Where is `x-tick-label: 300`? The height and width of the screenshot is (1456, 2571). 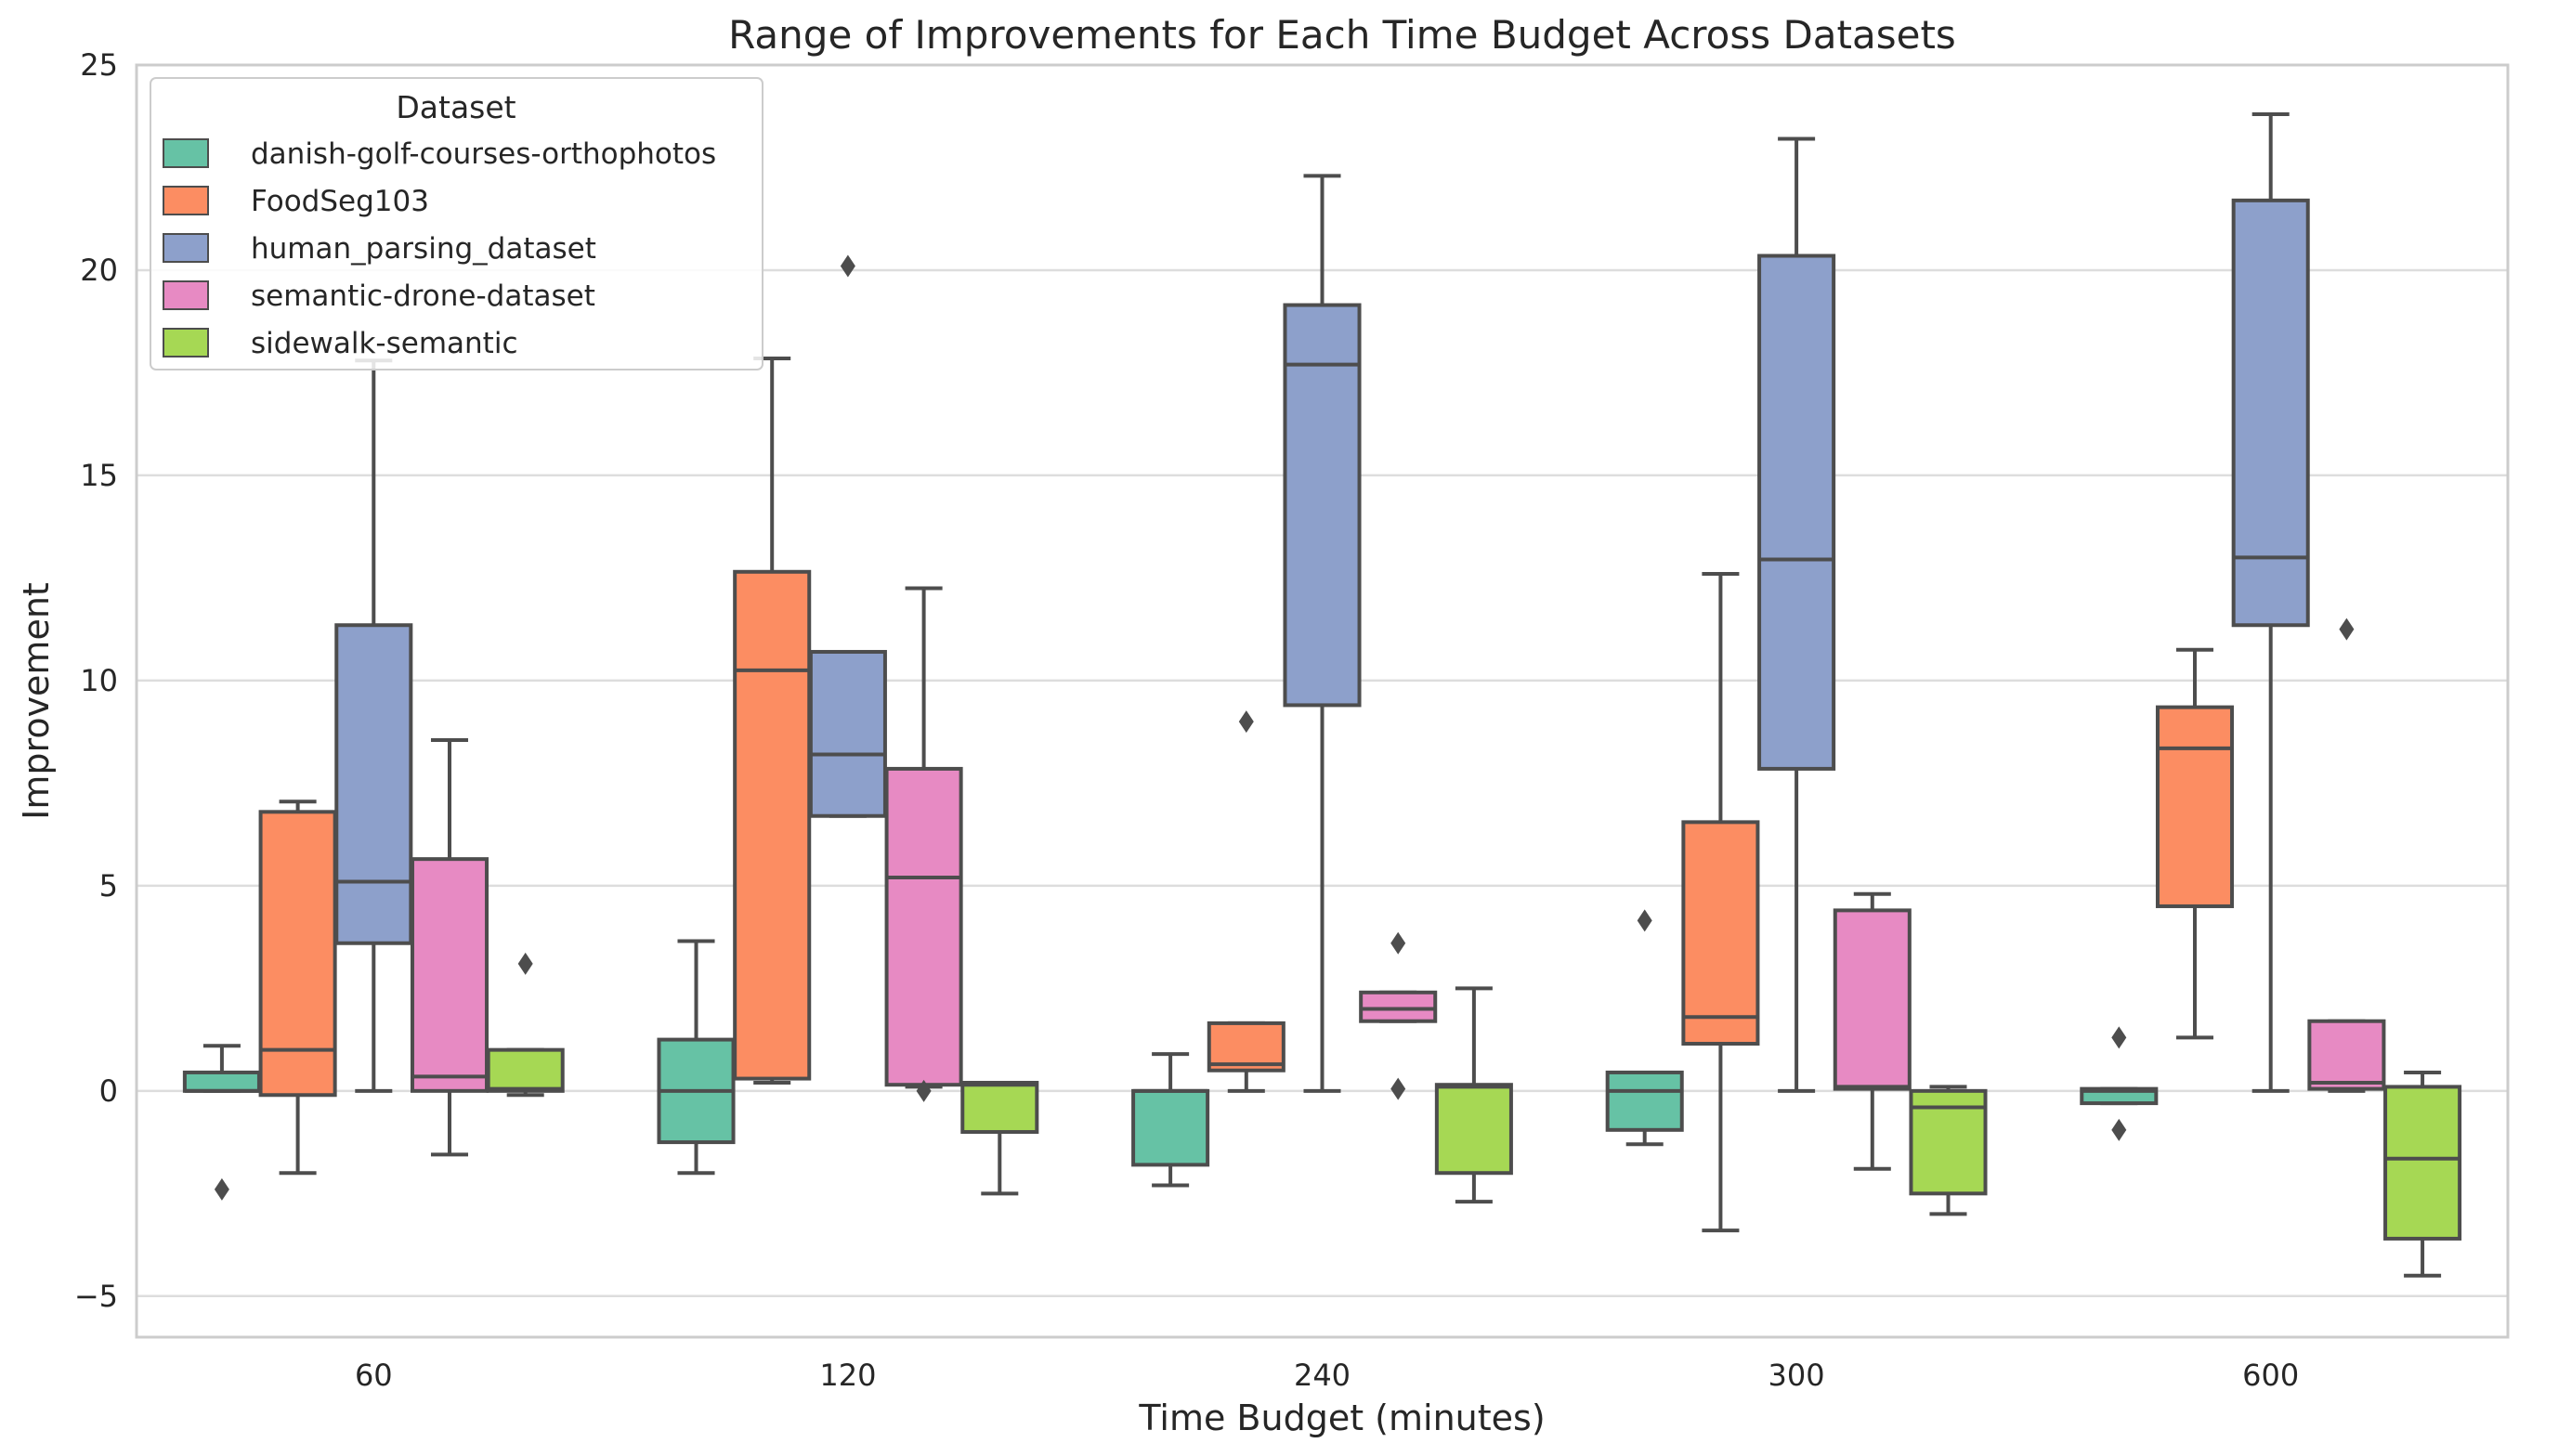
x-tick-label: 300 is located at coordinates (1797, 1375).